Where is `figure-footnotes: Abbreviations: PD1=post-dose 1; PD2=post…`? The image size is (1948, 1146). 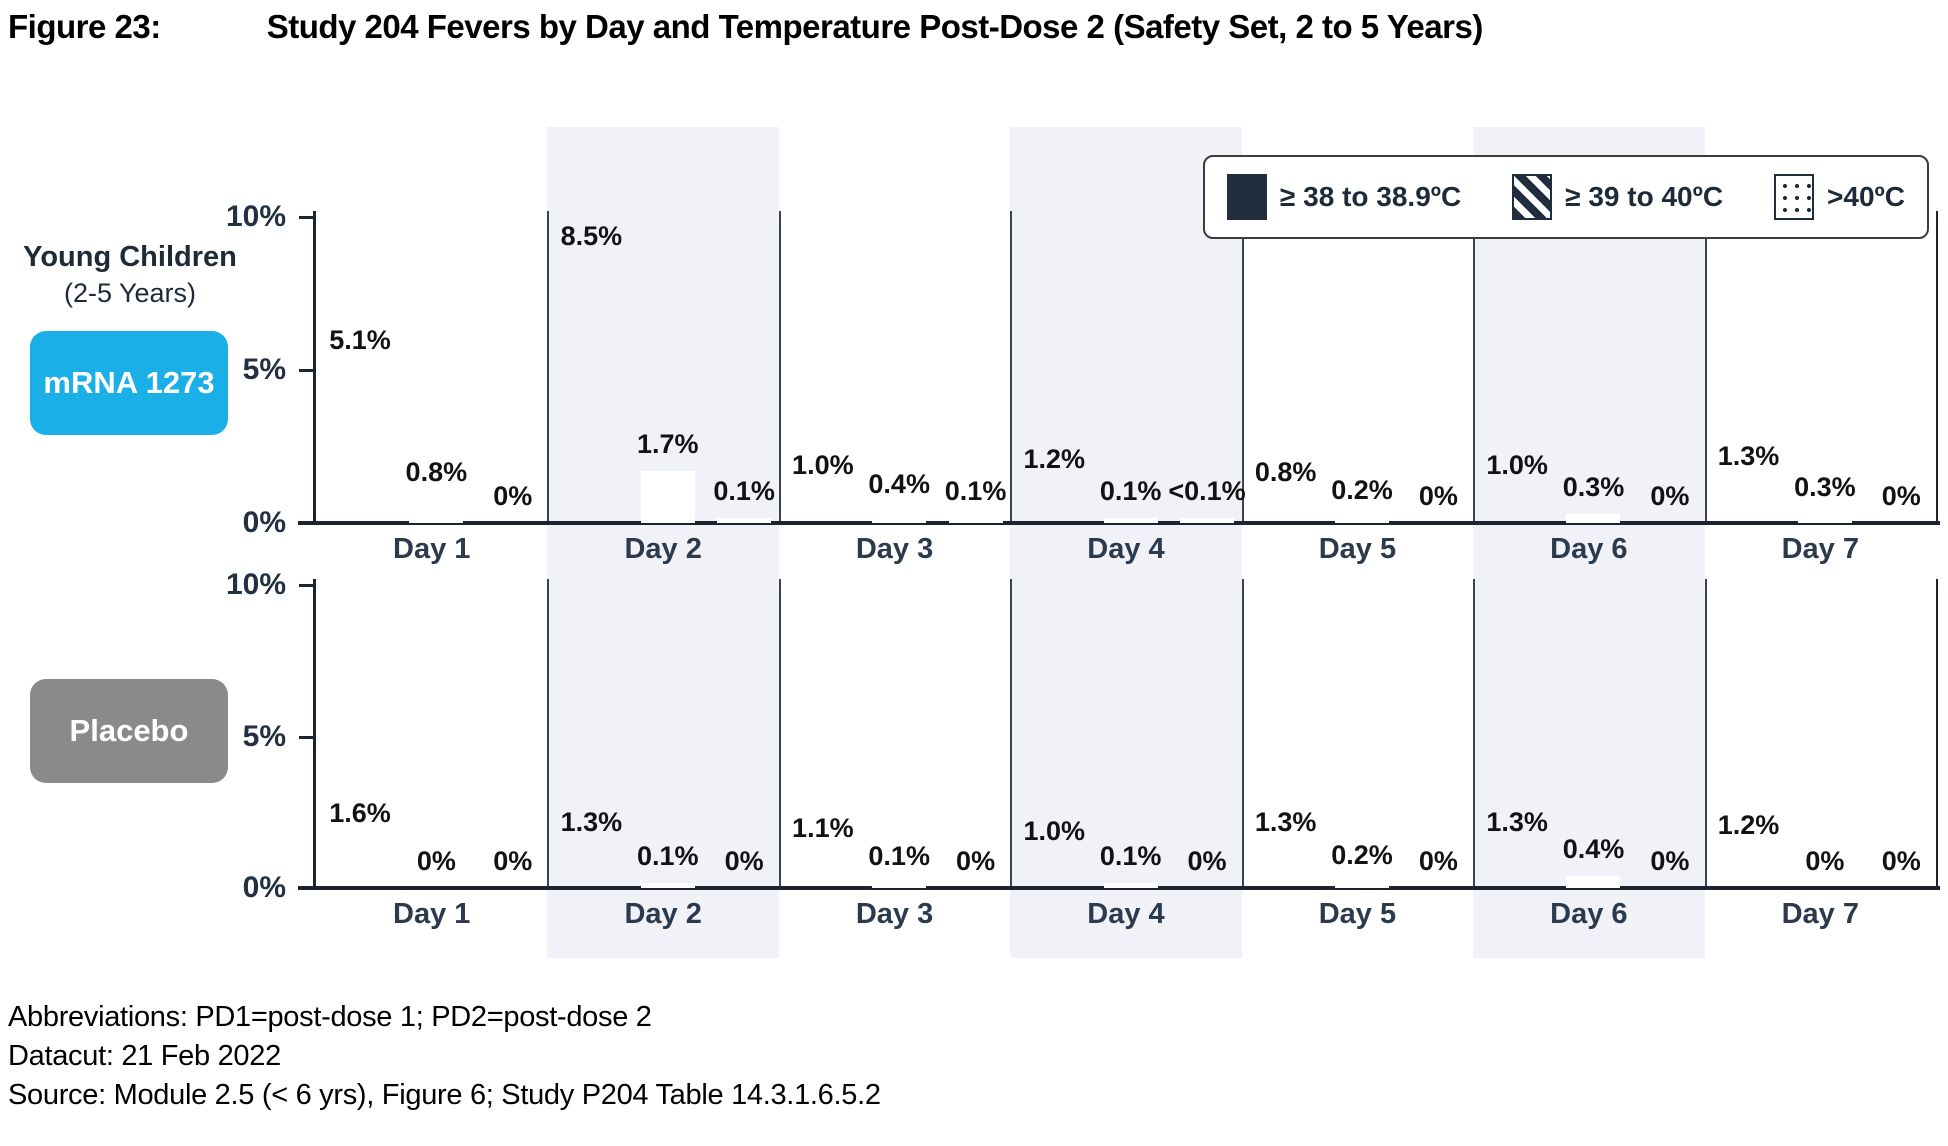
figure-footnotes: Abbreviations: PD1=post-dose 1; PD2=post… is located at coordinates (444, 1056).